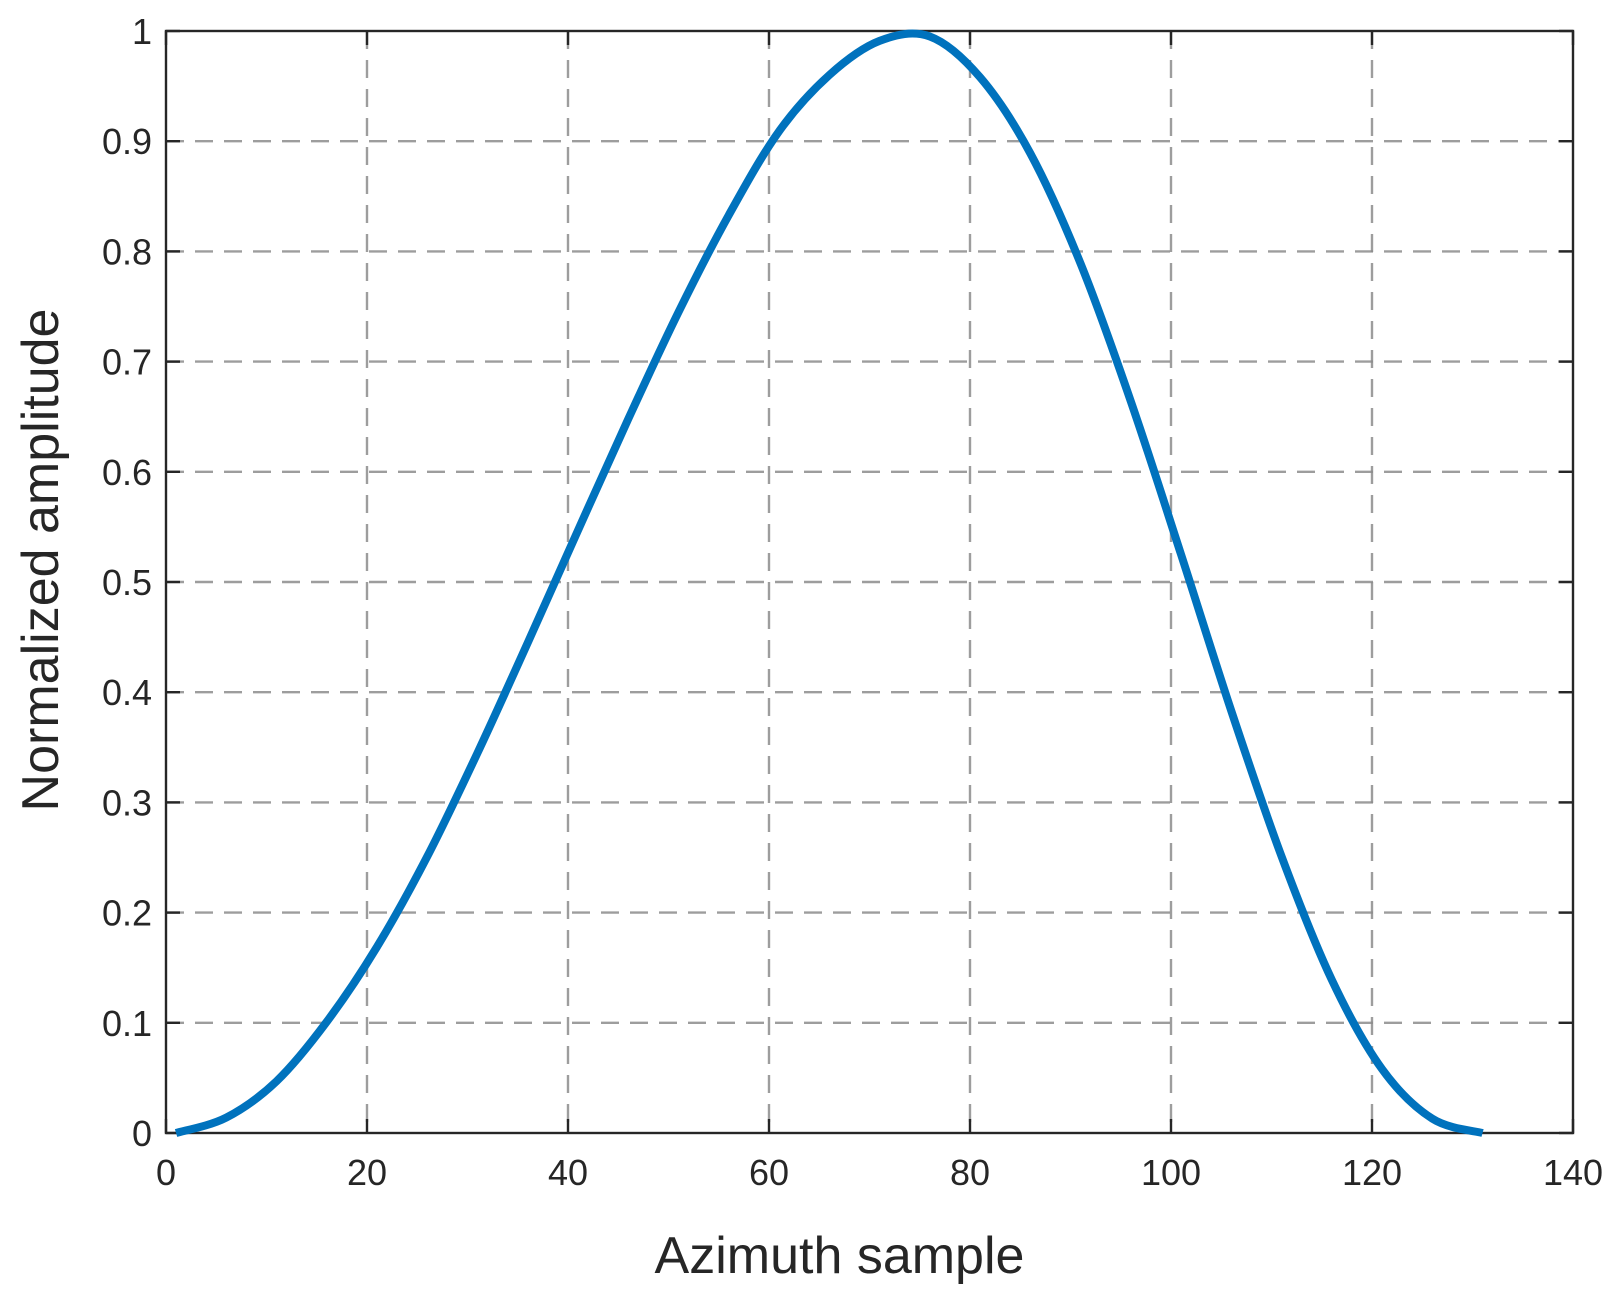  Describe the element at coordinates (127, 362) in the screenshot. I see `y-tick-label: 0.7` at that location.